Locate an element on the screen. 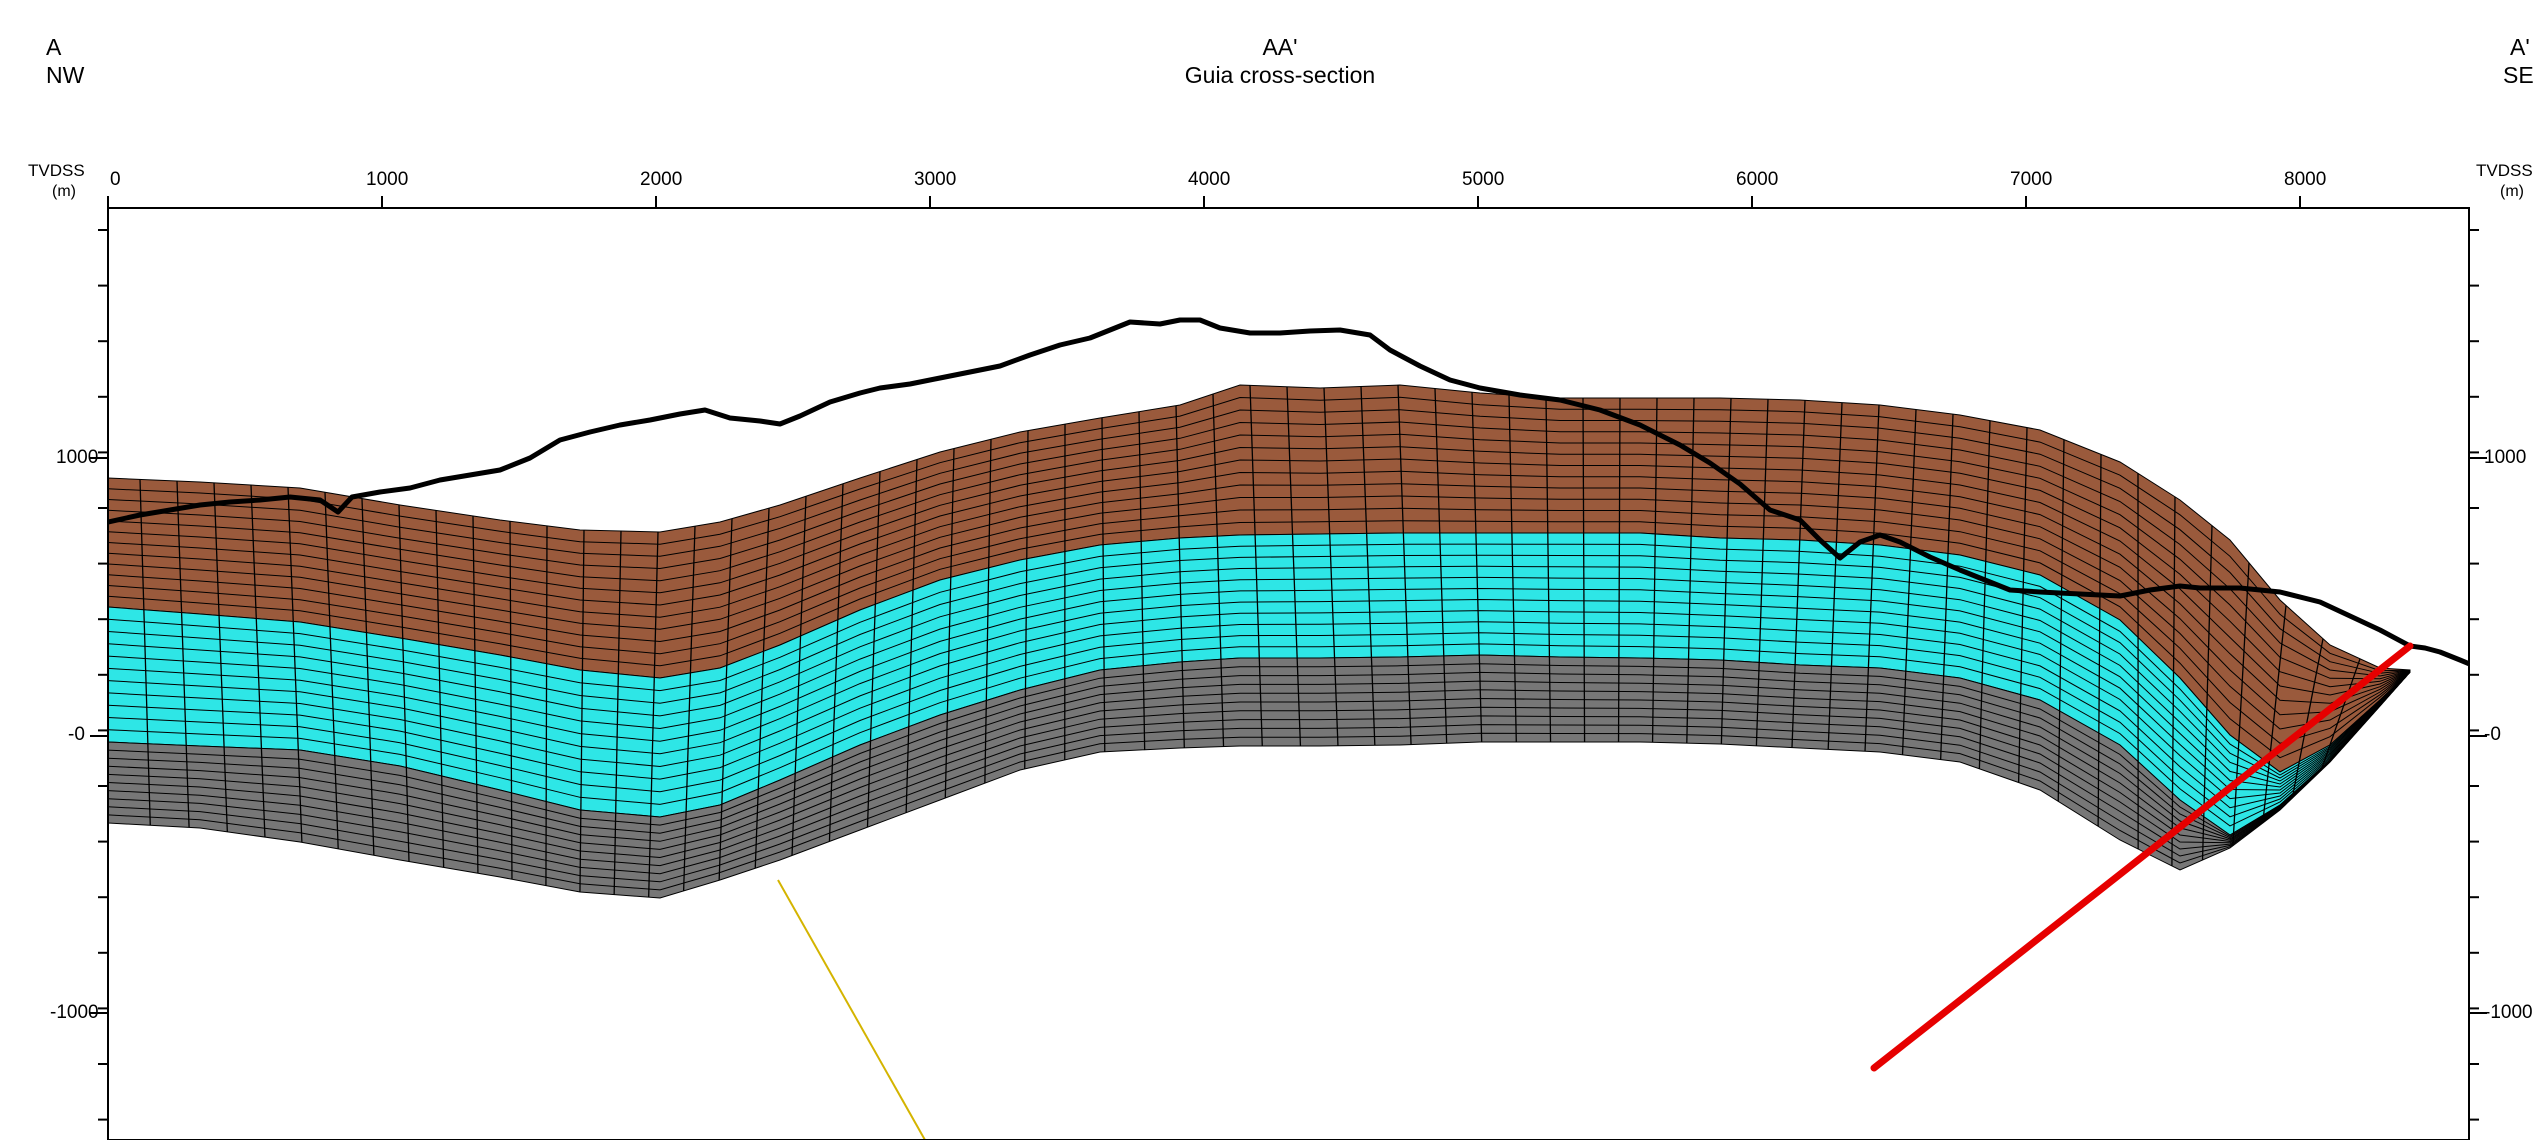 The image size is (2545, 1140). left-y-tick-label: -0 is located at coordinates (76, 734).